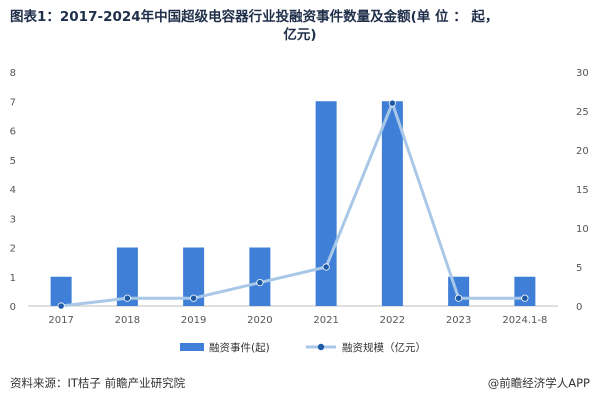  What do you see at coordinates (60, 320) in the screenshot?
I see `x-tick-label: 2017` at bounding box center [60, 320].